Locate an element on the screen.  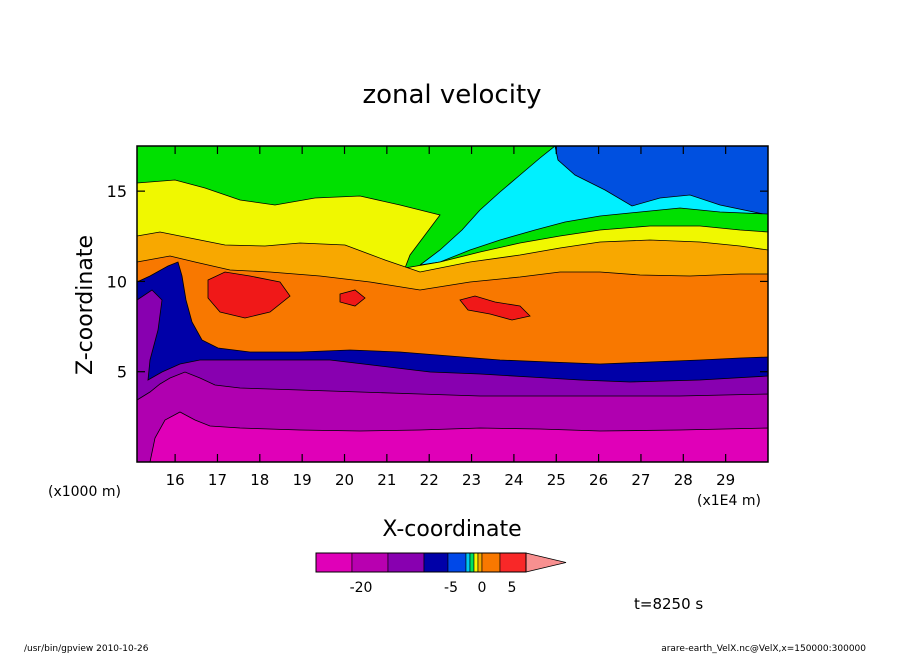
x-tick-label: 21 is located at coordinates (386, 480).